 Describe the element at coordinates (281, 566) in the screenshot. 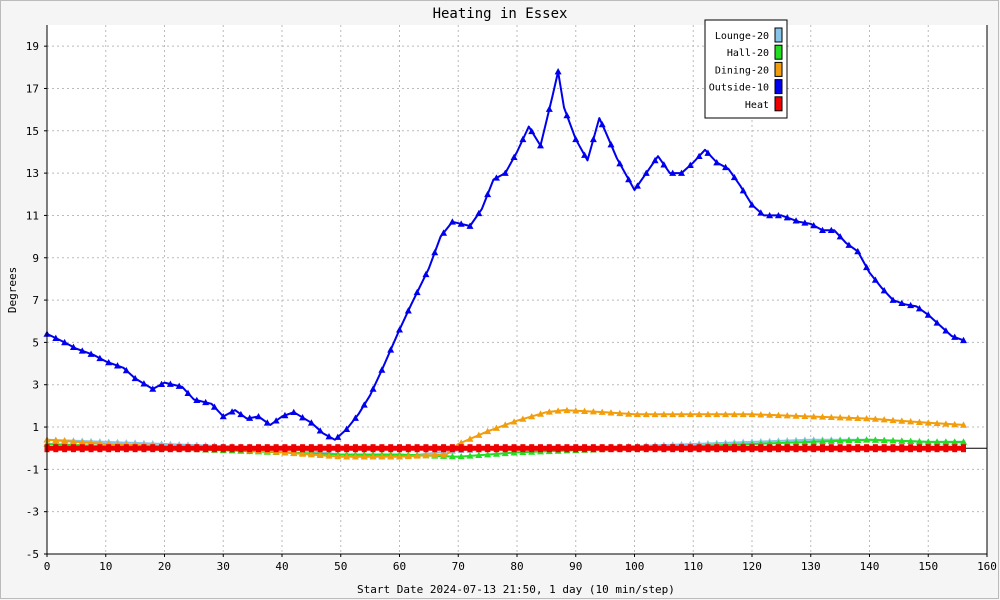

I see `x-tick-label: 40` at that location.